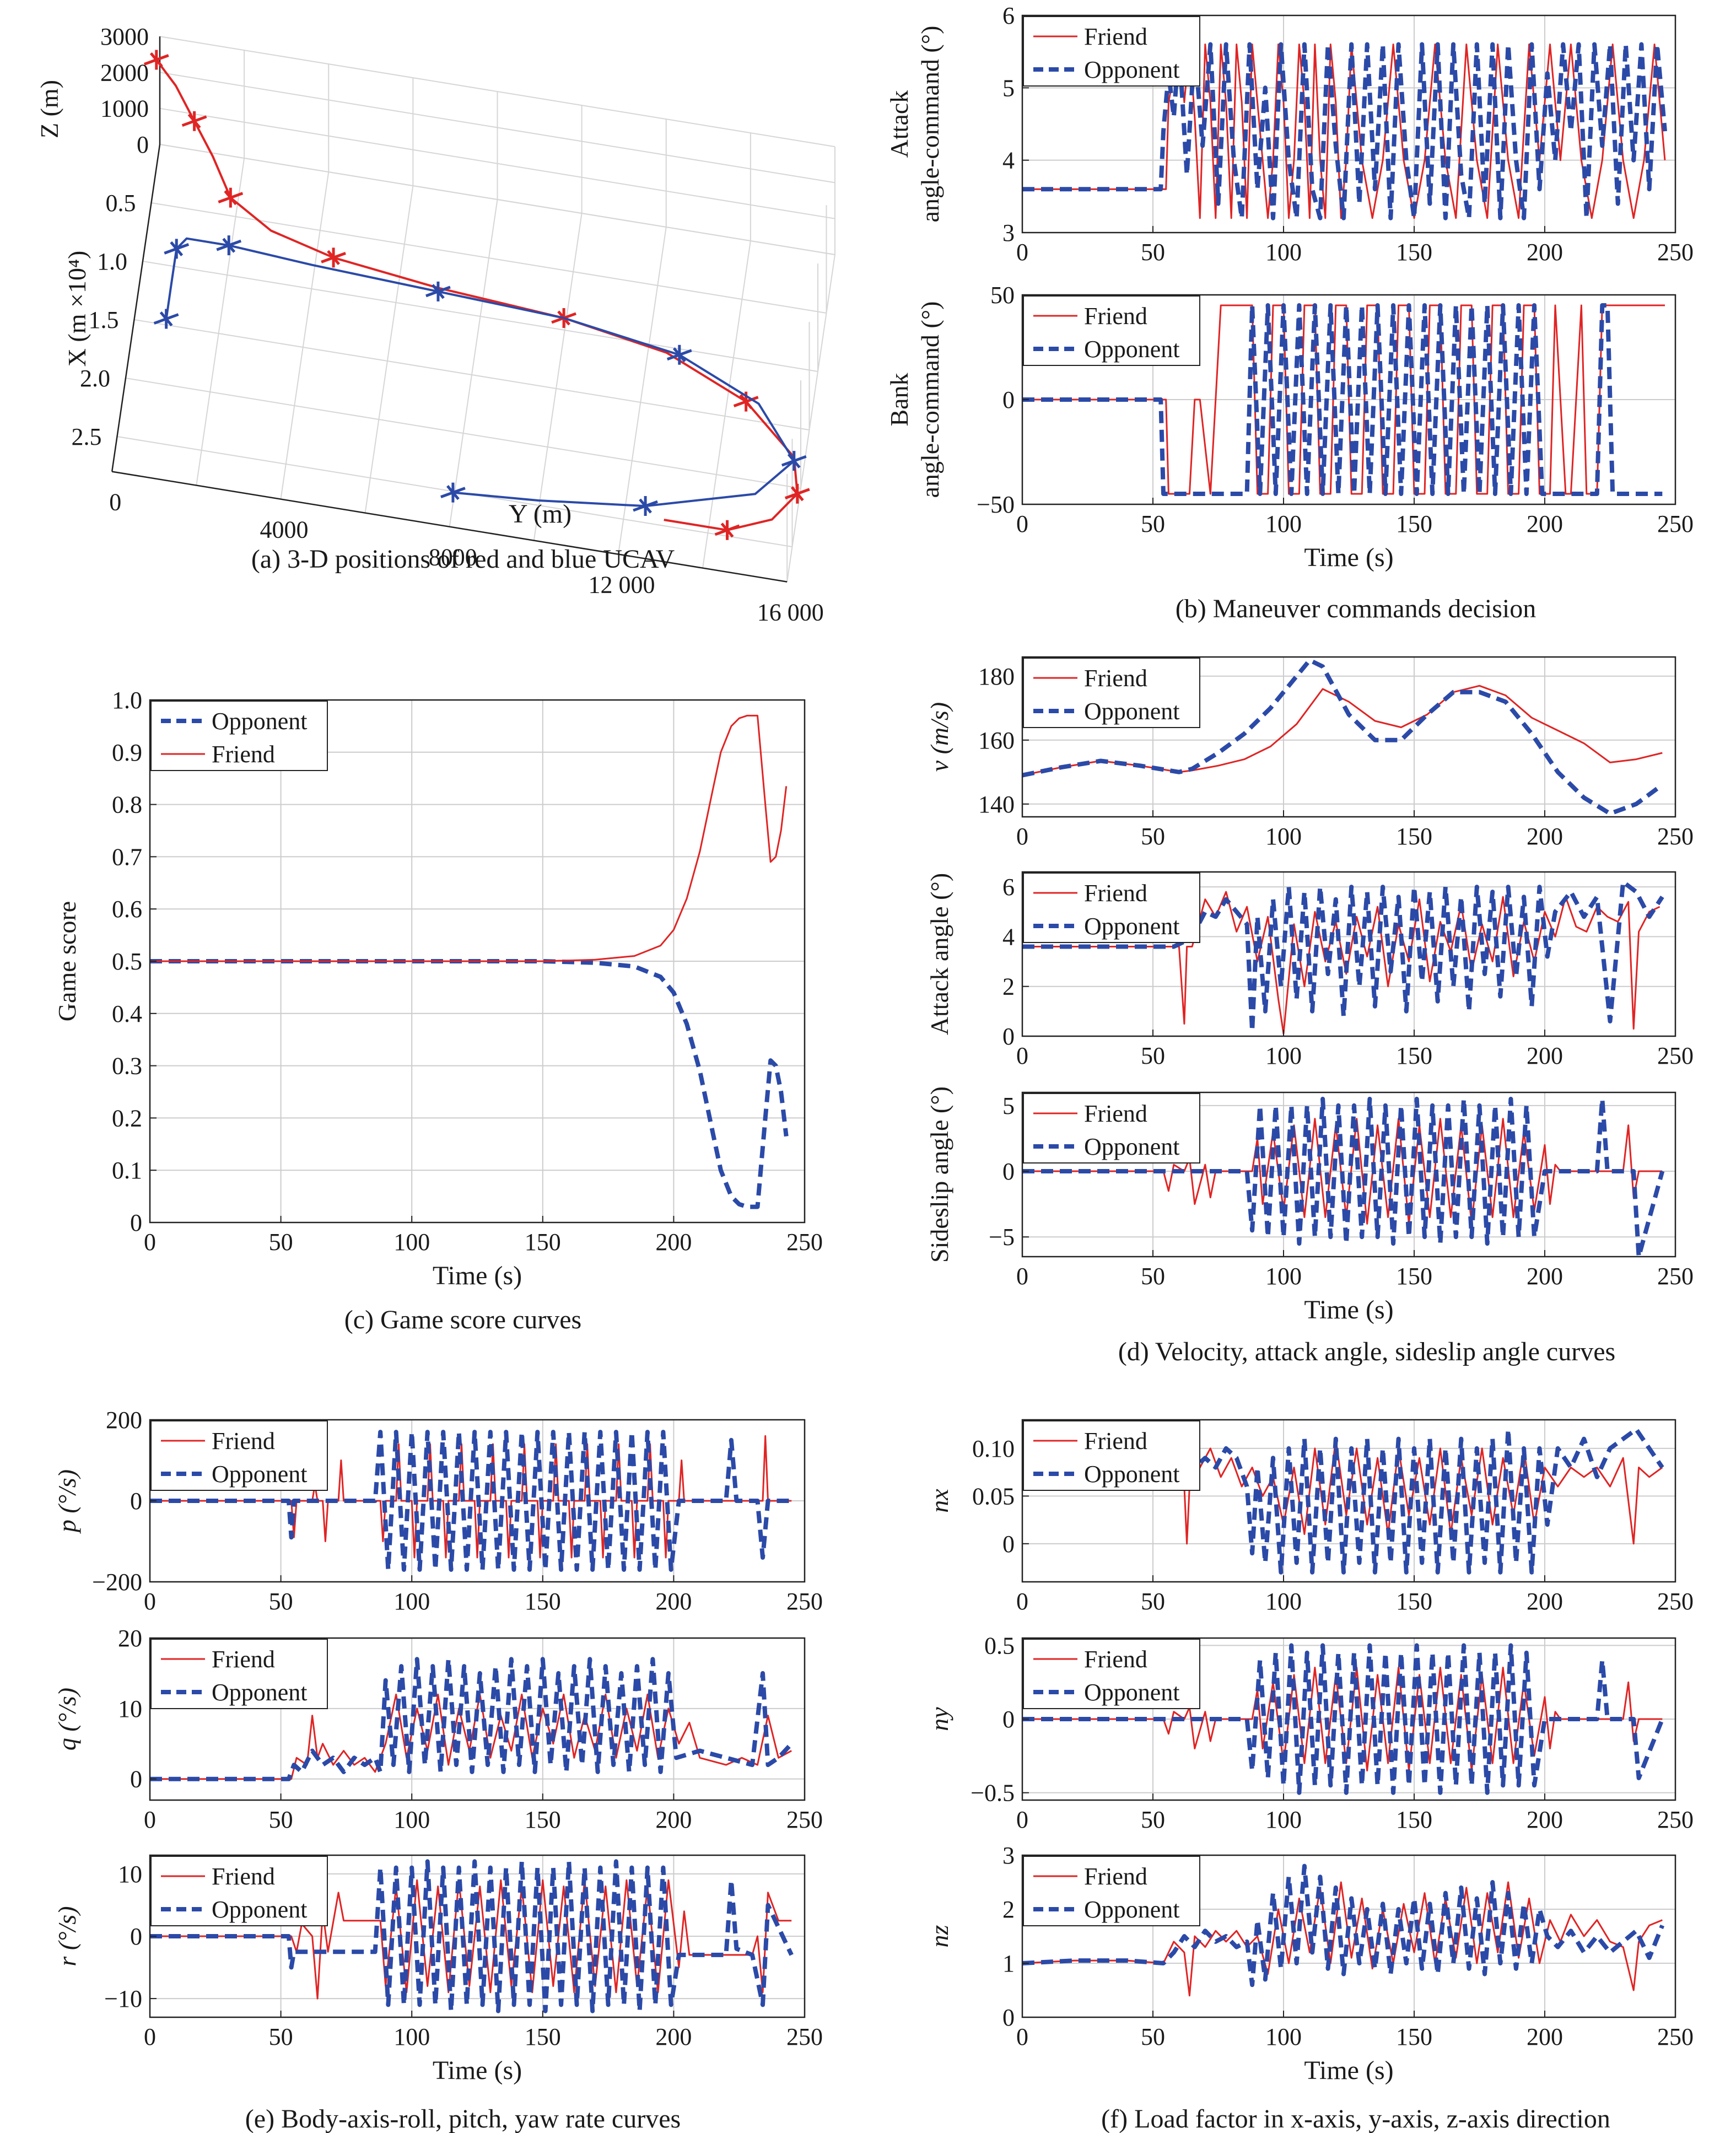  I want to click on y-tick-label: −200, so click(117, 1582).